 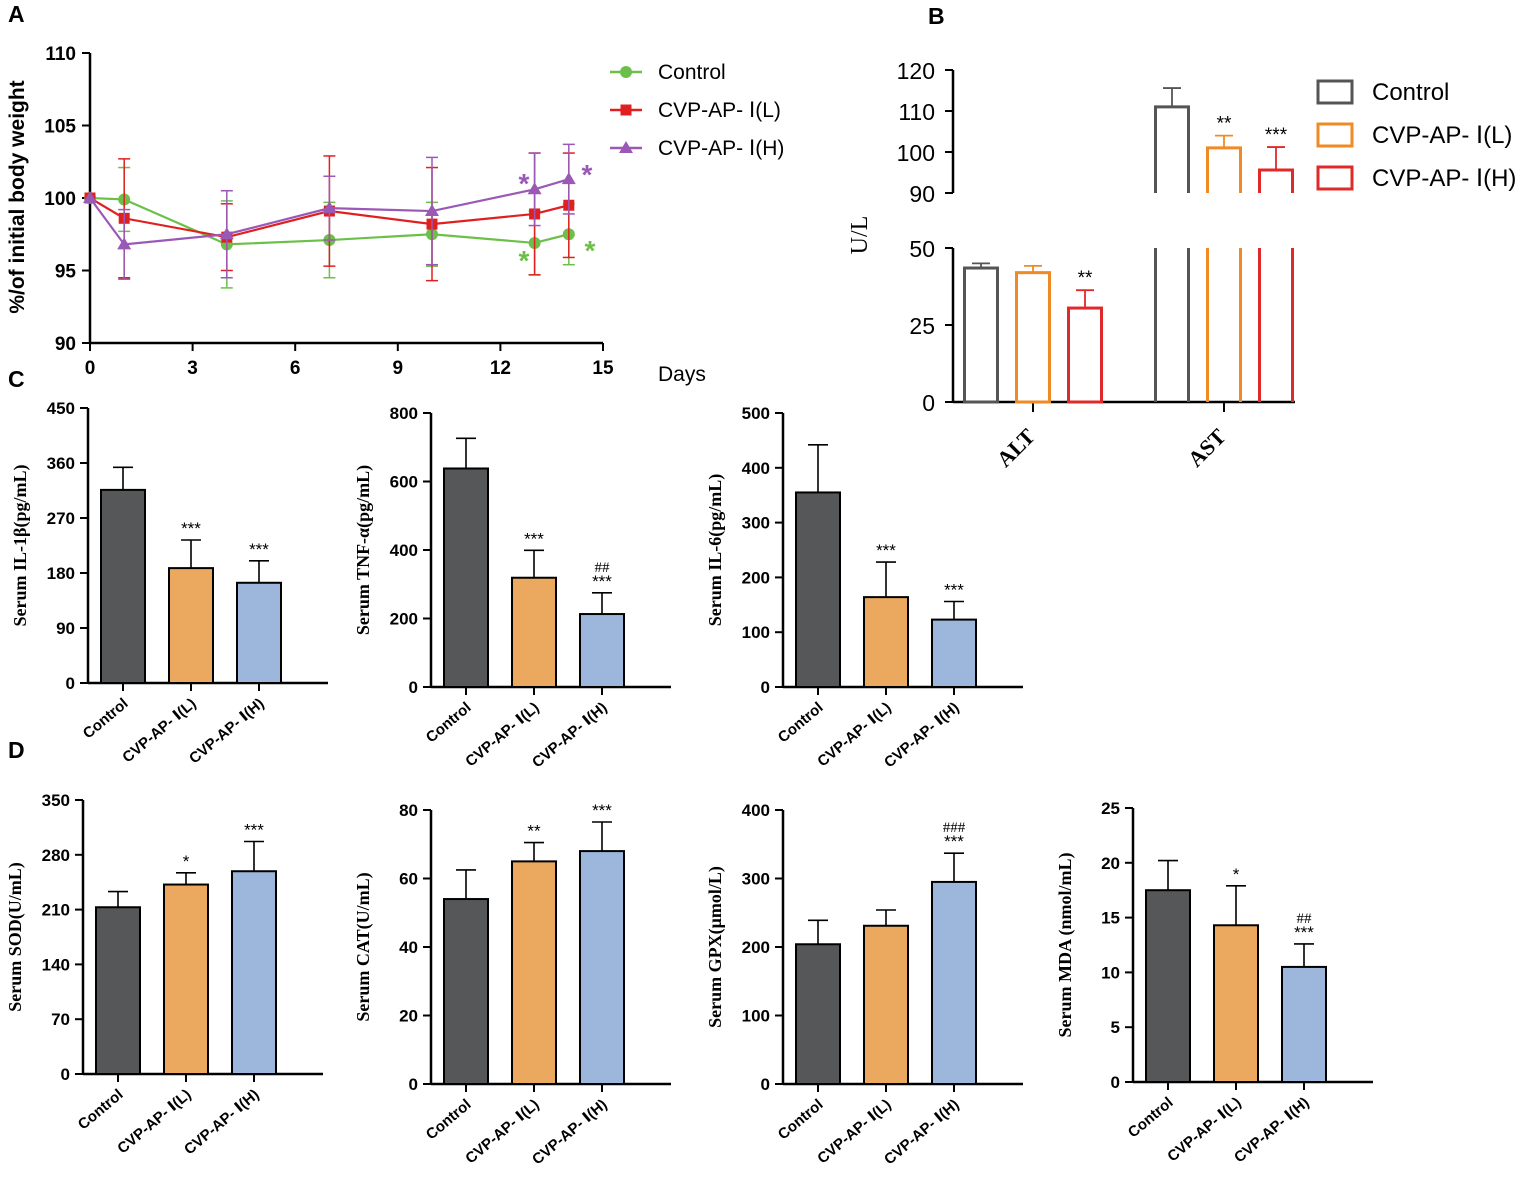 What do you see at coordinates (404, 619) in the screenshot?
I see `c2-y-tick-label: 200` at bounding box center [404, 619].